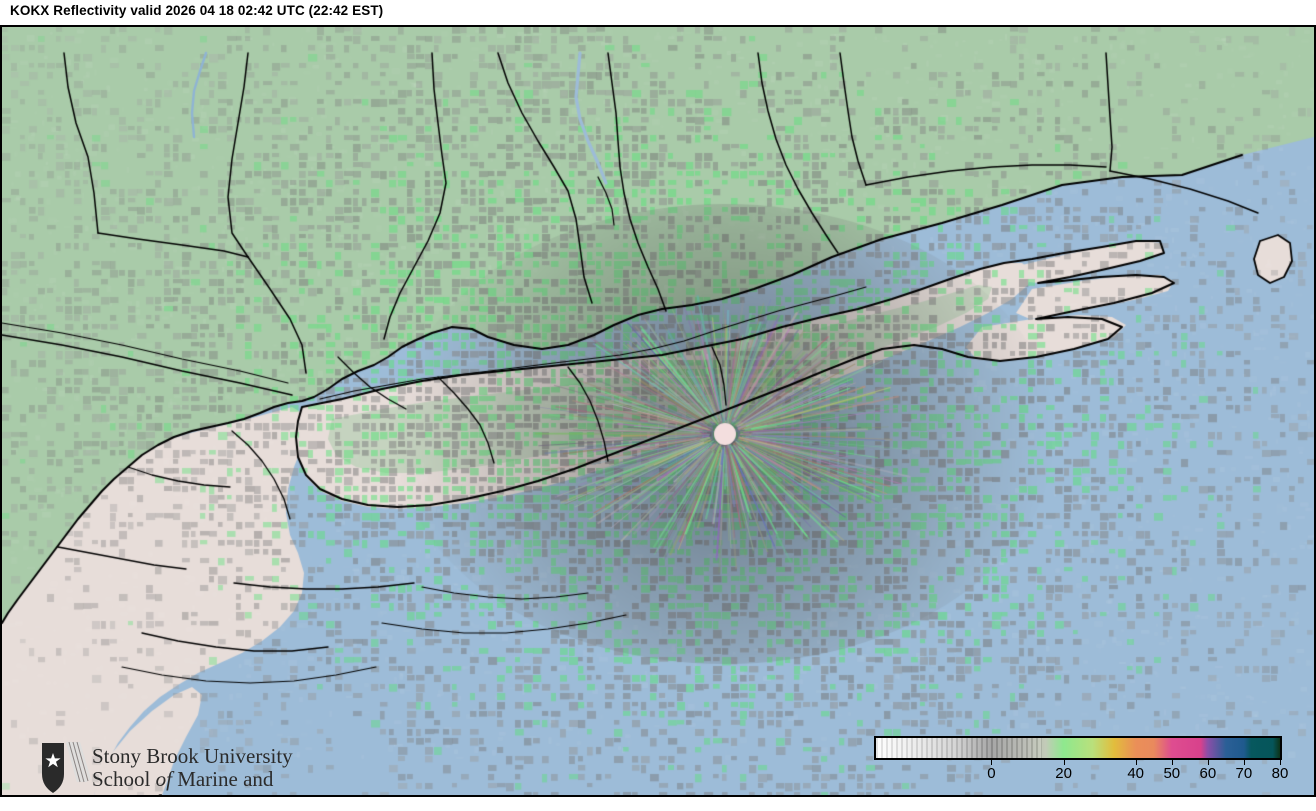  What do you see at coordinates (991, 773) in the screenshot?
I see `colorbar-tick-label: 0` at bounding box center [991, 773].